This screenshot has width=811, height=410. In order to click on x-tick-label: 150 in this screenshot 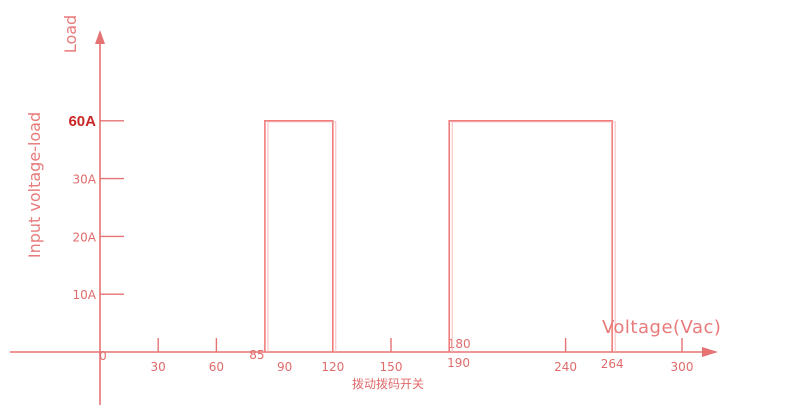, I will do `click(391, 367)`.